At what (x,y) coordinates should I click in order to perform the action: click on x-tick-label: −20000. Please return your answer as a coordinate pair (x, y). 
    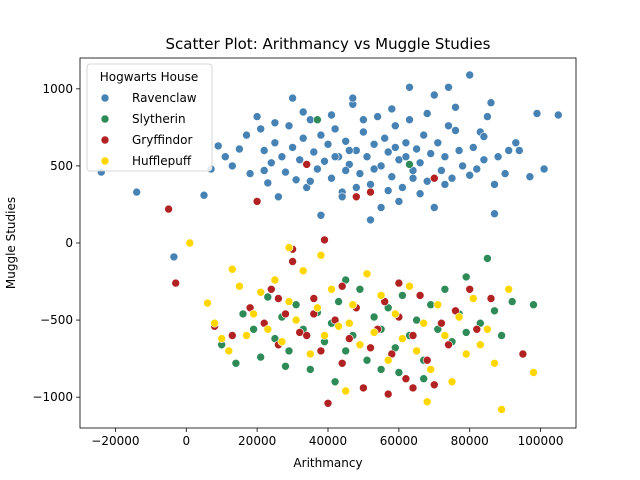
    Looking at the image, I should click on (115, 441).